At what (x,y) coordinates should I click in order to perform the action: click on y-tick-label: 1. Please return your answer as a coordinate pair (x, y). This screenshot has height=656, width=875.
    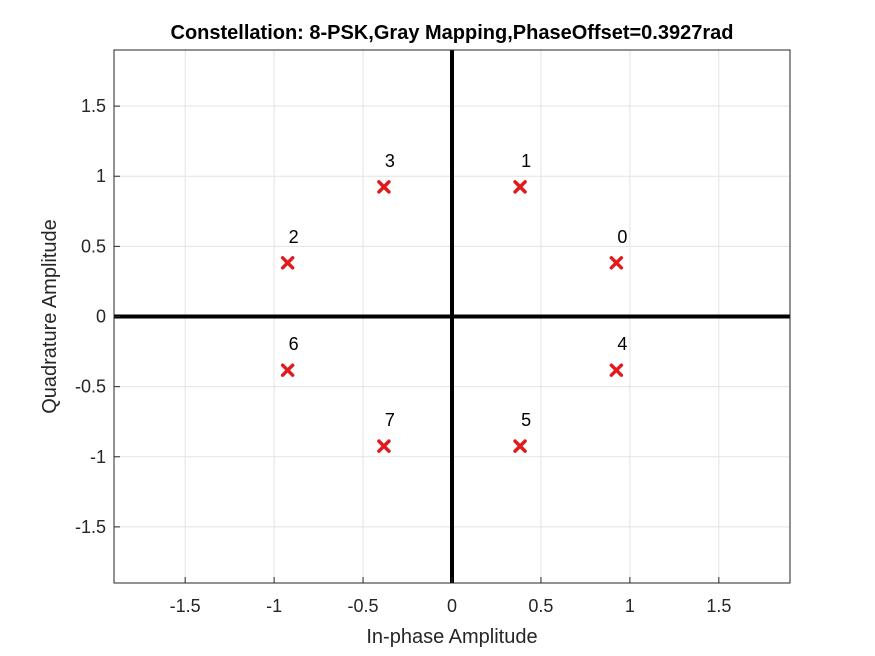
    Looking at the image, I should click on (101, 176).